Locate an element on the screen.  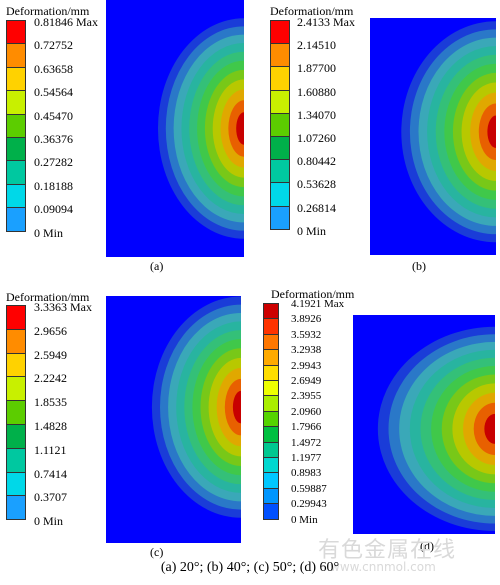
legend-value: 1.60880 is located at coordinates (316, 91).